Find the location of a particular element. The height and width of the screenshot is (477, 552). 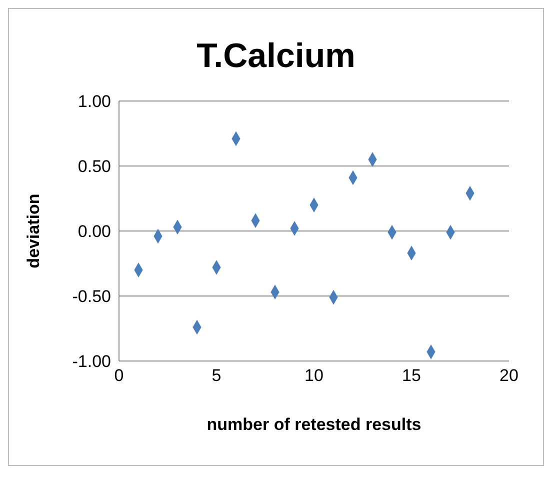

x-tick-label: 0 is located at coordinates (119, 376).